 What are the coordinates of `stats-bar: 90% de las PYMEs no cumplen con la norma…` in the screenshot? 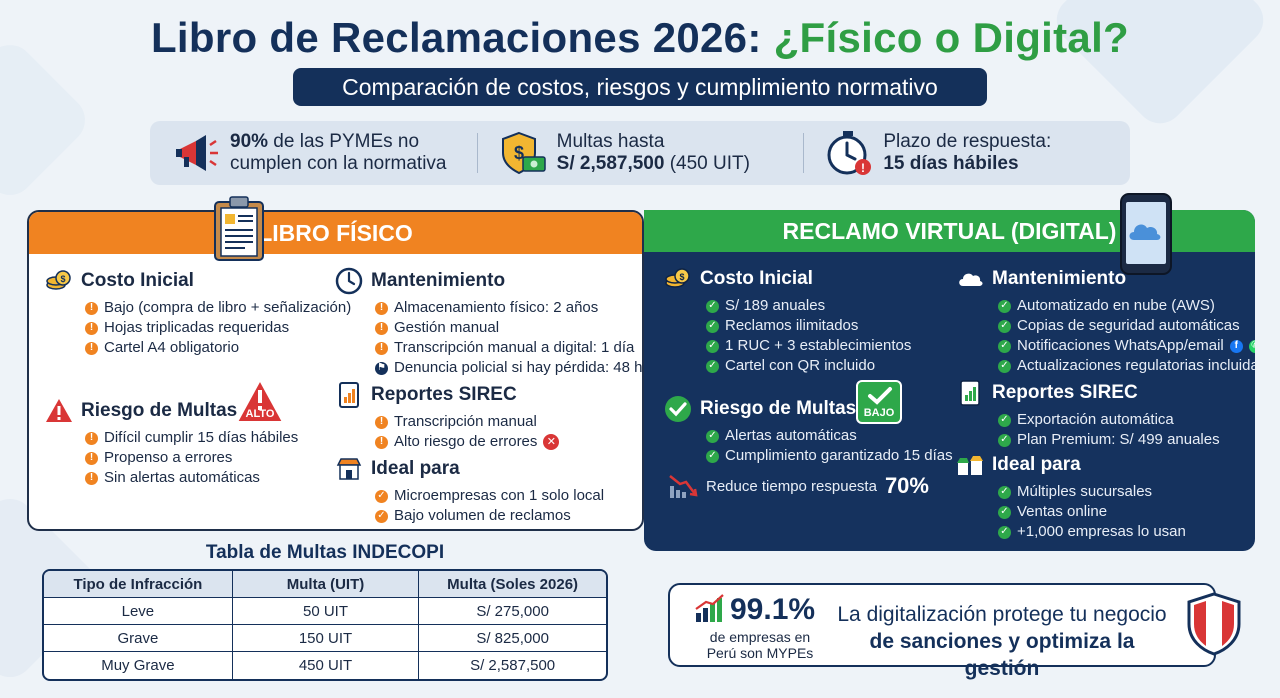 It's located at (640, 153).